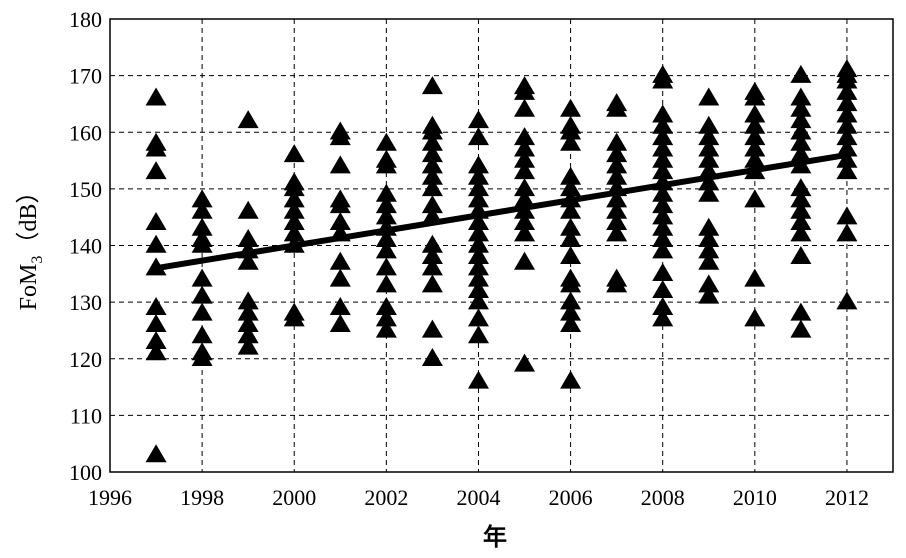 The height and width of the screenshot is (558, 906). Describe the element at coordinates (29, 287) in the screenshot. I see `y-axis-label-main: FoM` at that location.